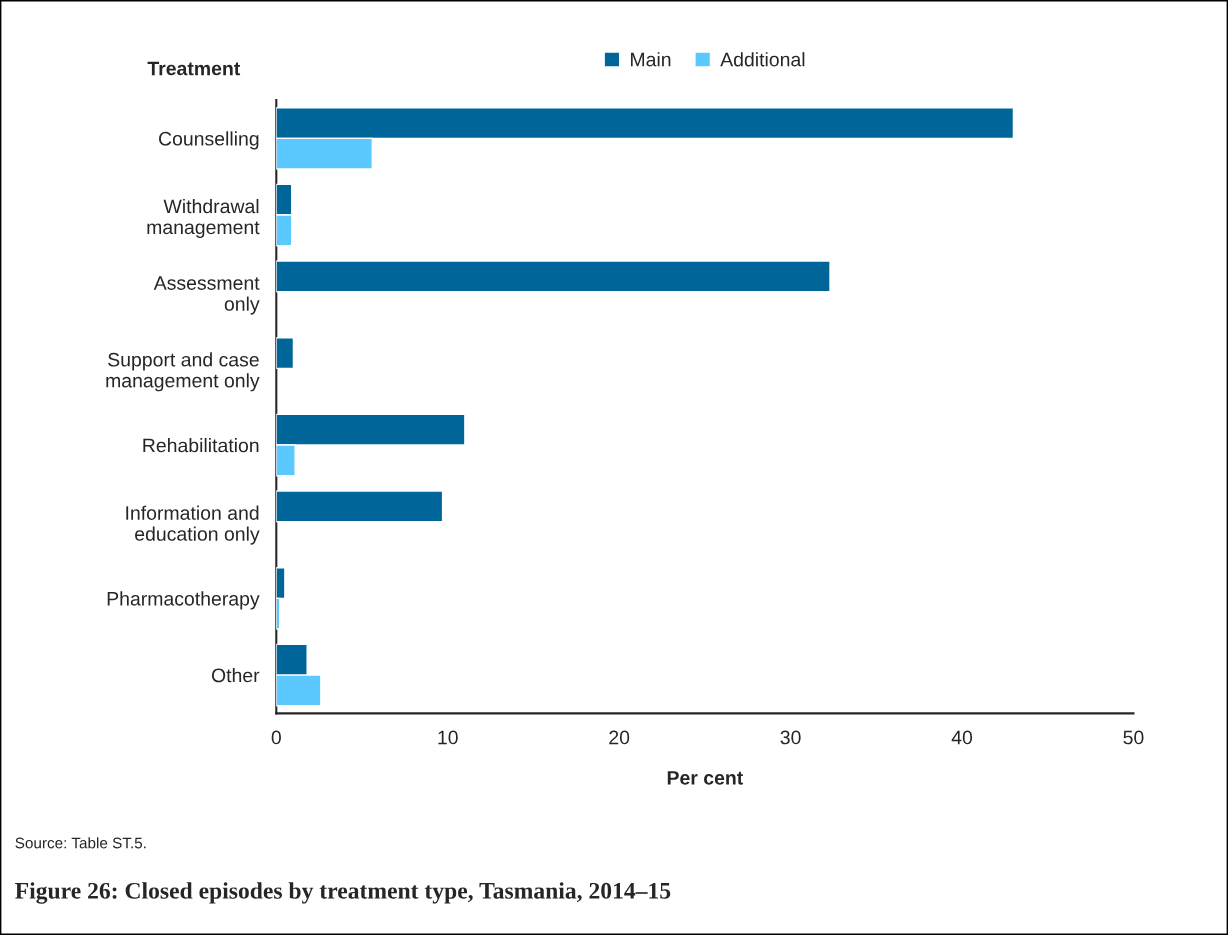 The height and width of the screenshot is (935, 1228). What do you see at coordinates (235, 675) in the screenshot?
I see `y-tick-label: Other` at bounding box center [235, 675].